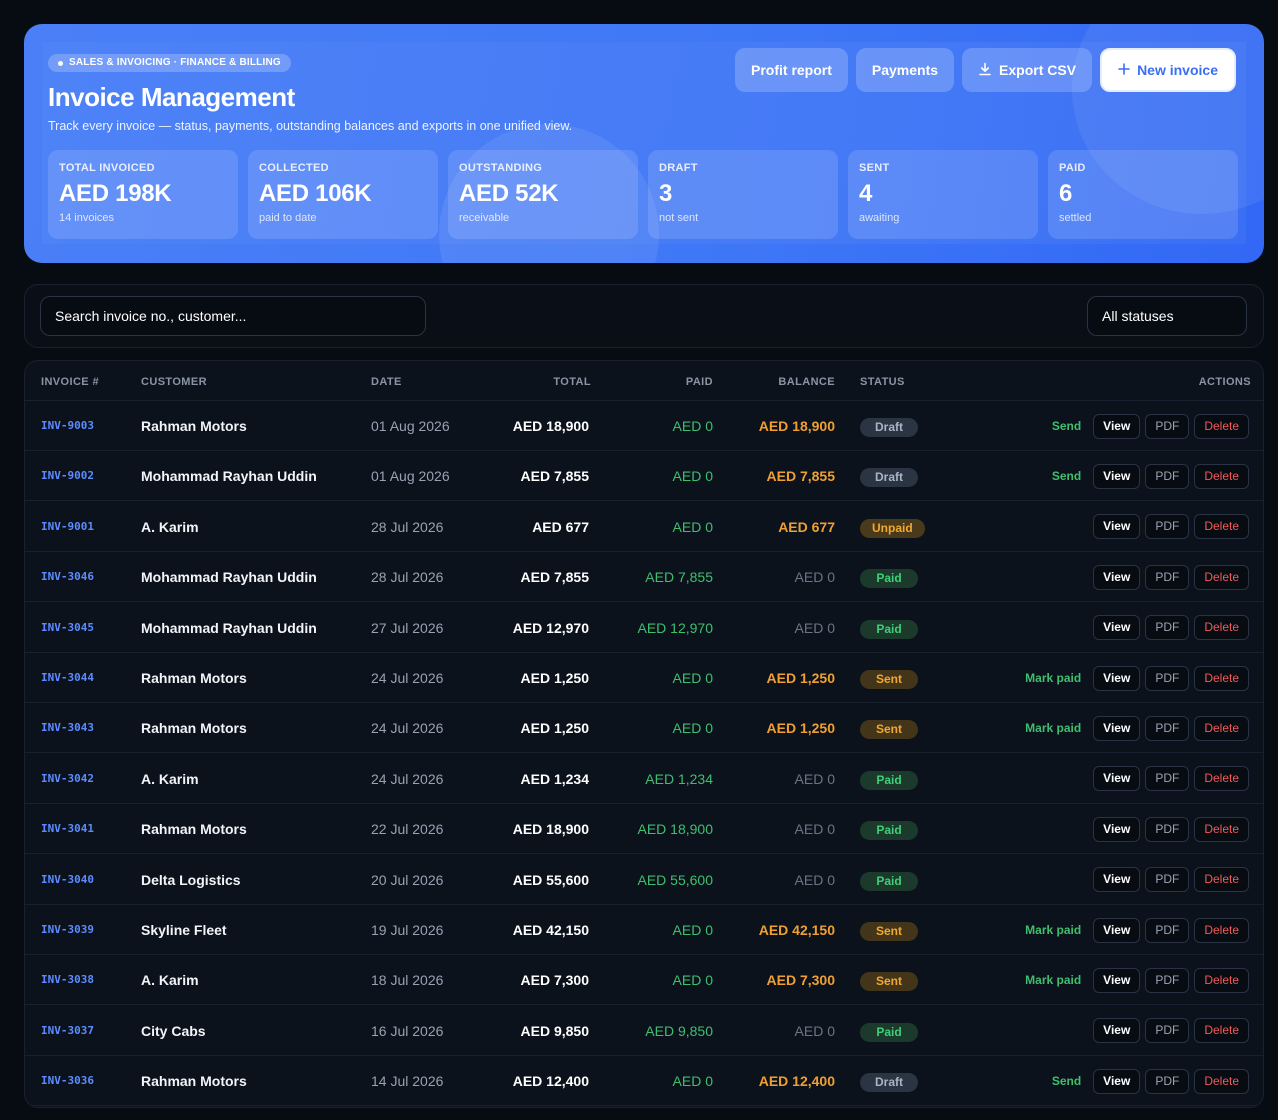  I want to click on status-badge: Sent, so click(889, 982).